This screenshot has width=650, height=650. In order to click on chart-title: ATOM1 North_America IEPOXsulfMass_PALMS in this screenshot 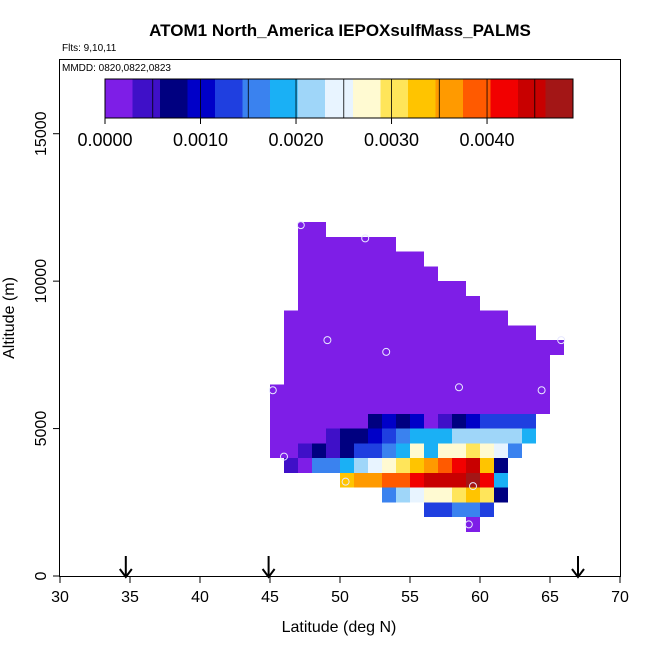, I will do `click(340, 30)`.